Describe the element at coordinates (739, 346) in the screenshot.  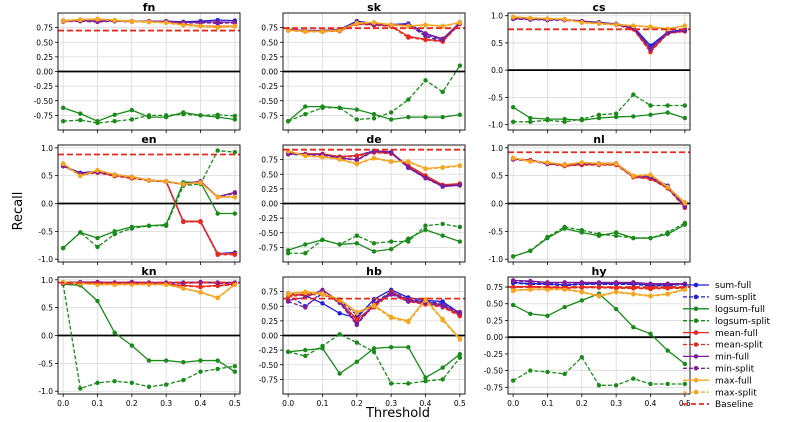
I see `legend-label: mean-split` at that location.